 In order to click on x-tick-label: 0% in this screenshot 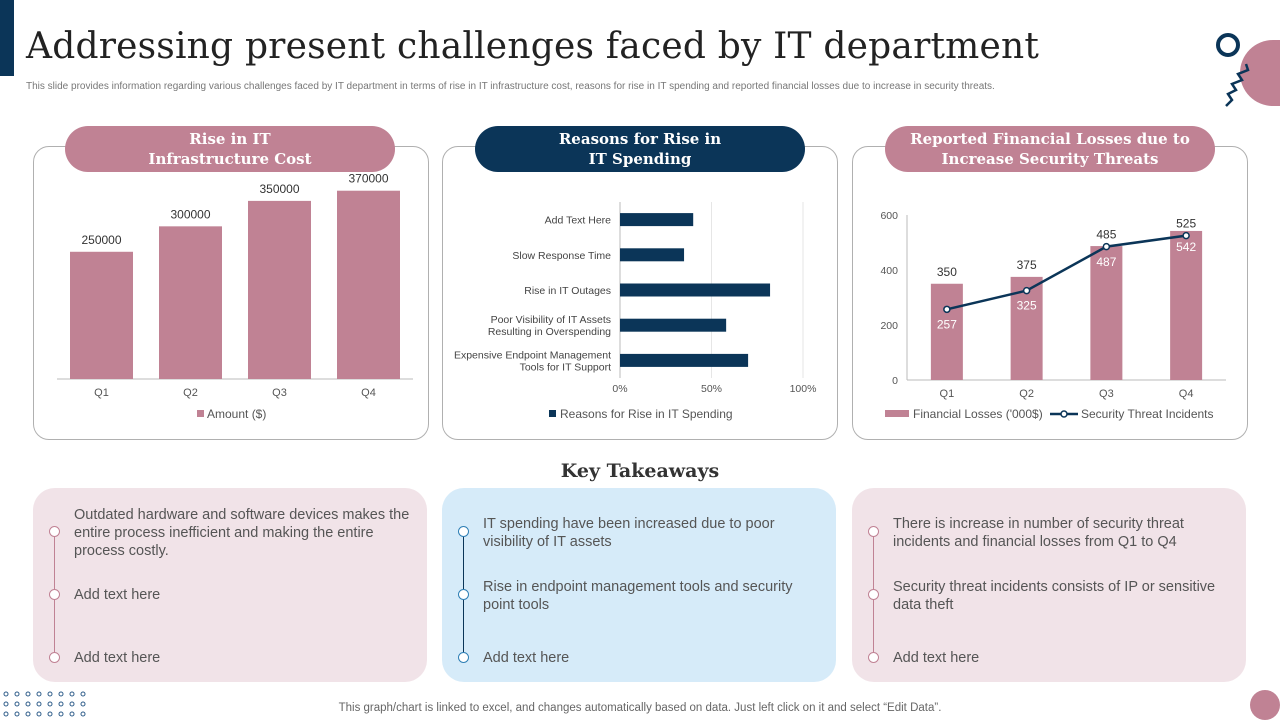, I will do `click(619, 389)`.